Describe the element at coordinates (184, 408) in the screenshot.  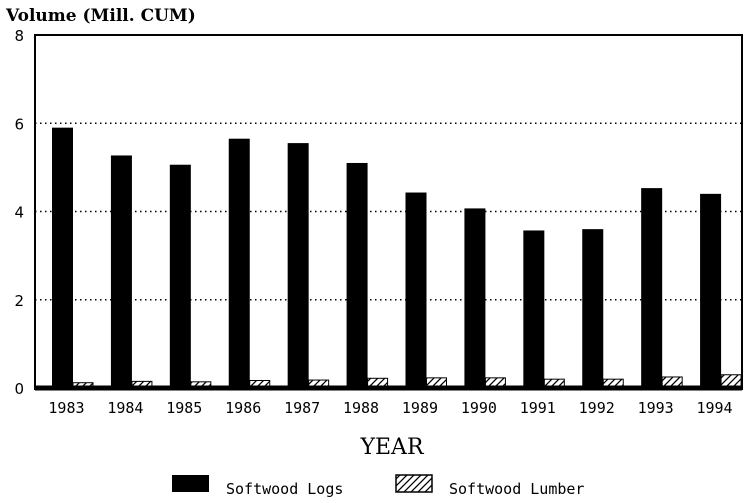
I see `x-tick-label: 1985` at that location.